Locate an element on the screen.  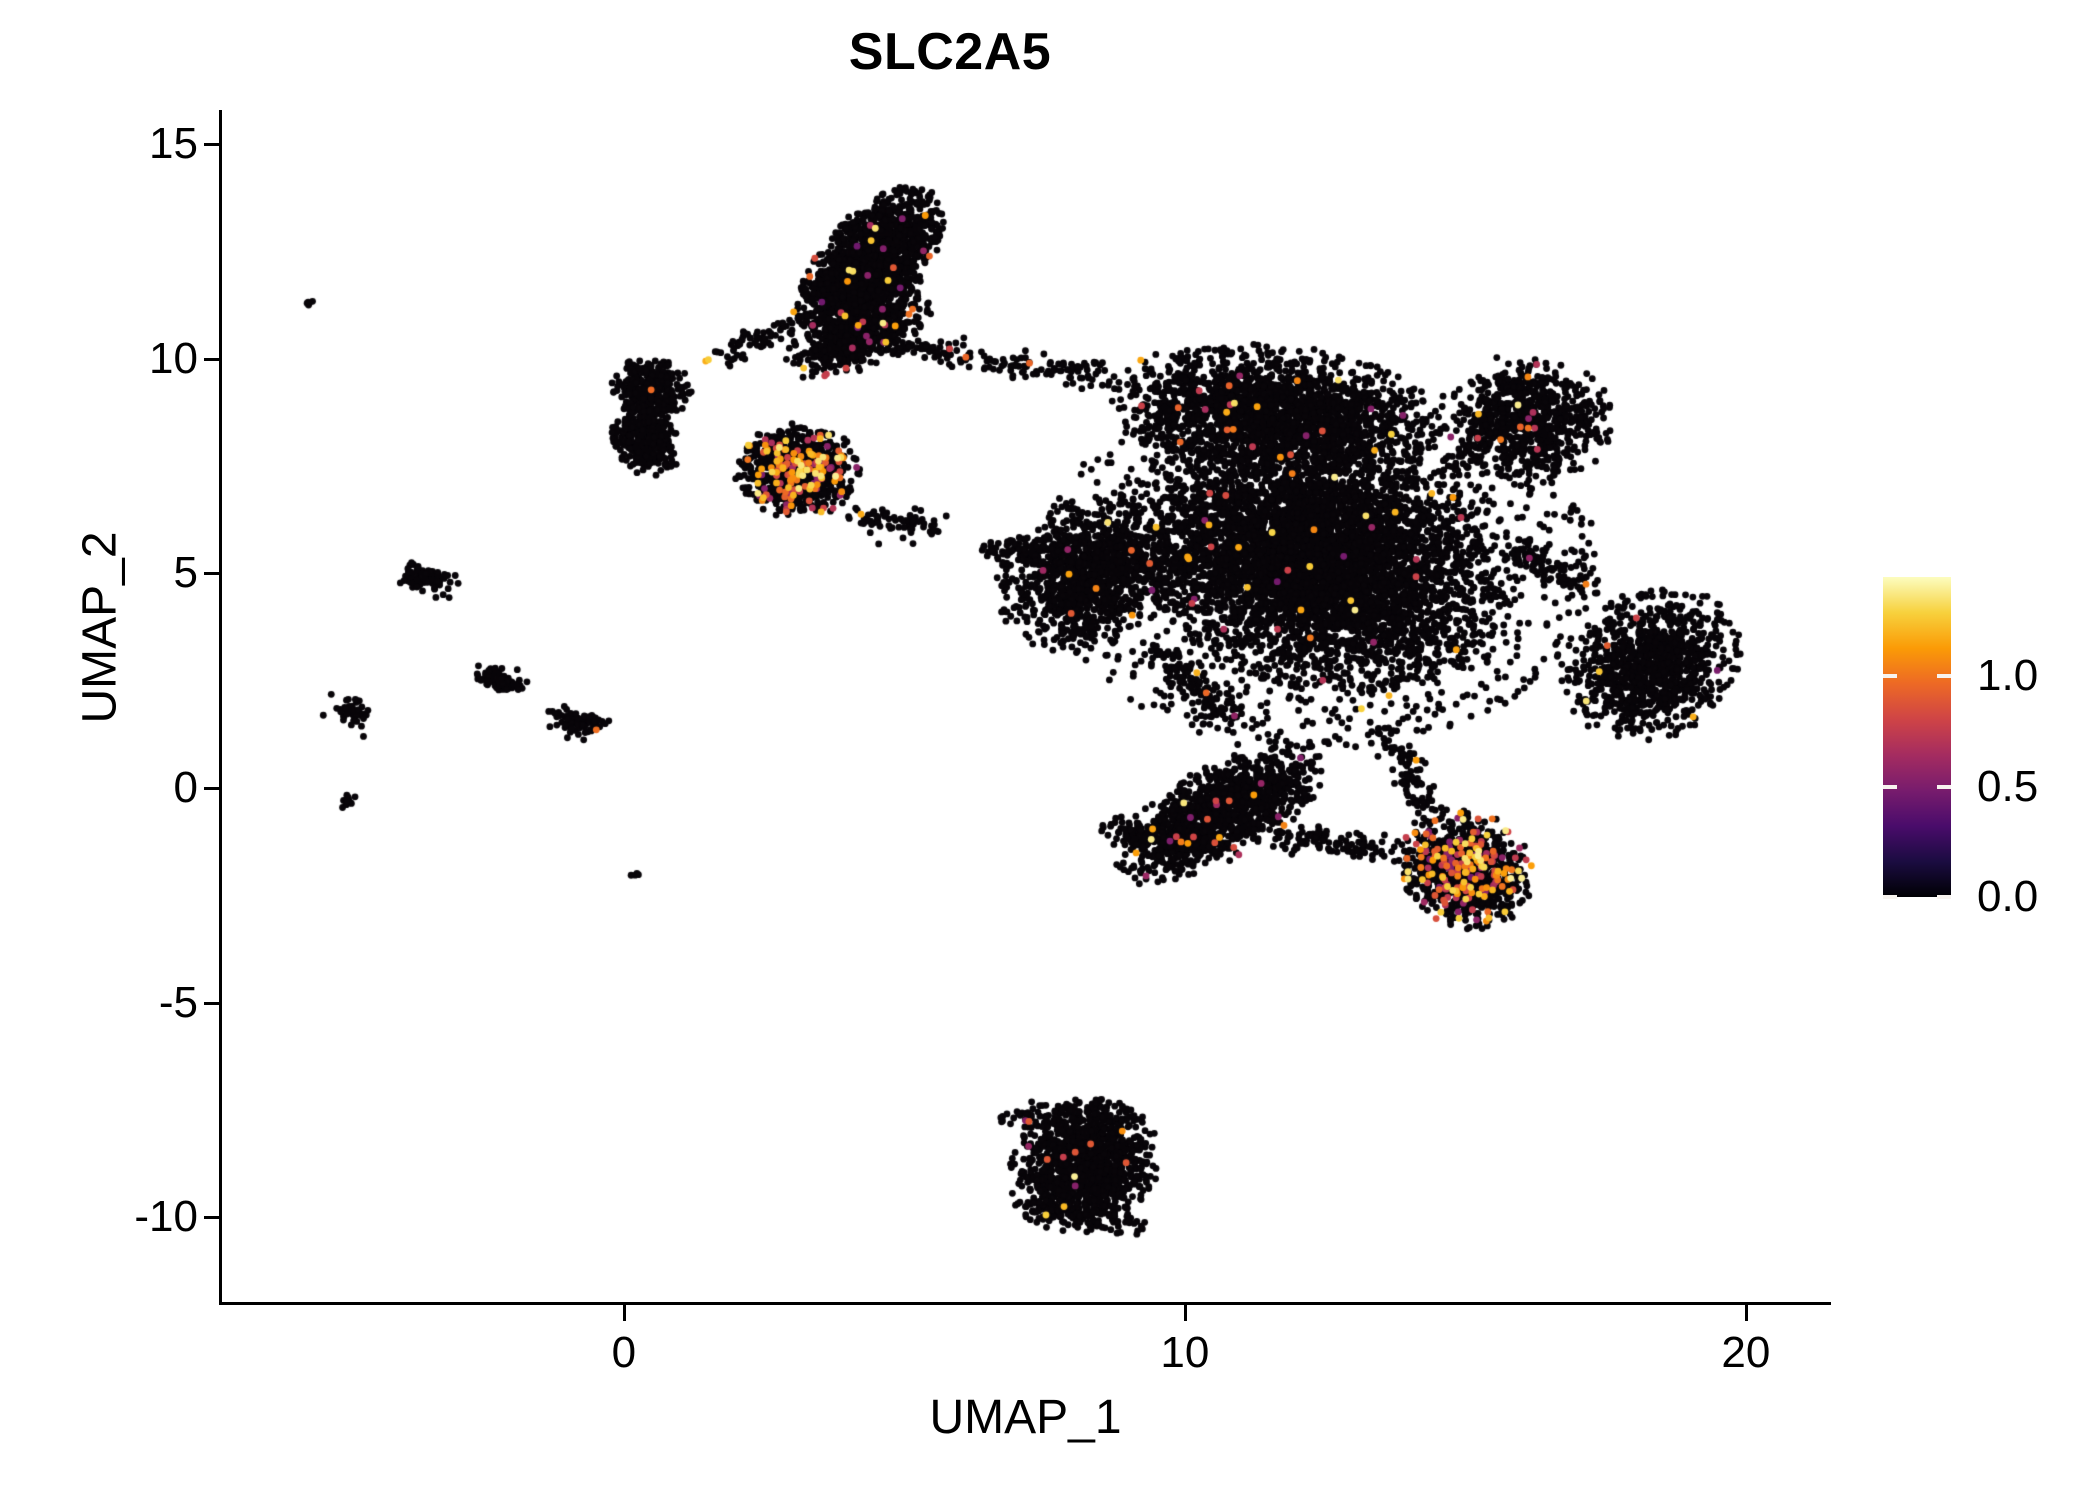
colorbar-gradient is located at coordinates (1917, 737).